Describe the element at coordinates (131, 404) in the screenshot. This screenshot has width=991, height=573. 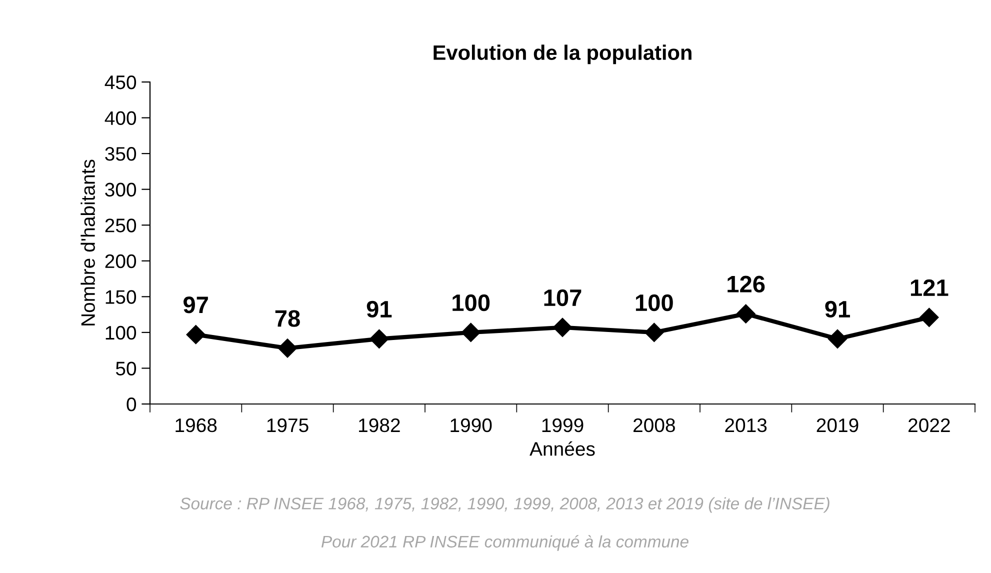
I see `y-tick-label: 0` at that location.